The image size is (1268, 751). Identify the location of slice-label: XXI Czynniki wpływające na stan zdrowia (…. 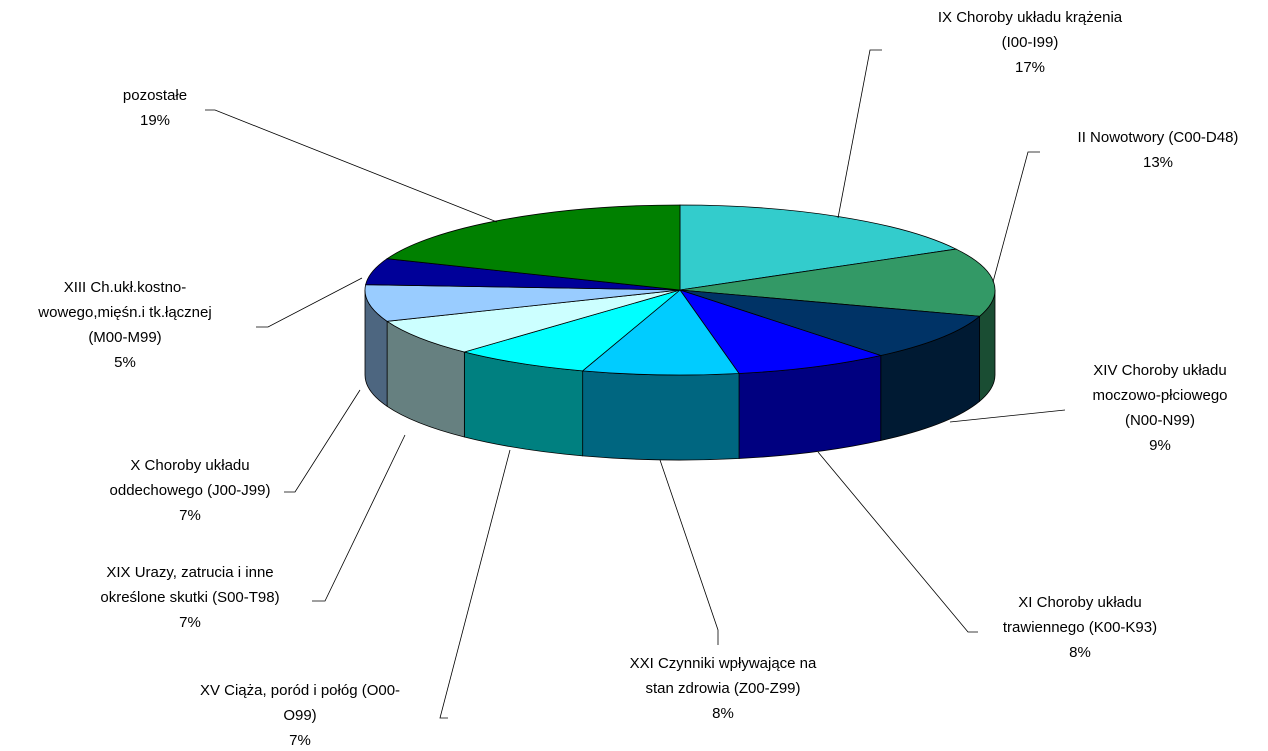
(723, 676).